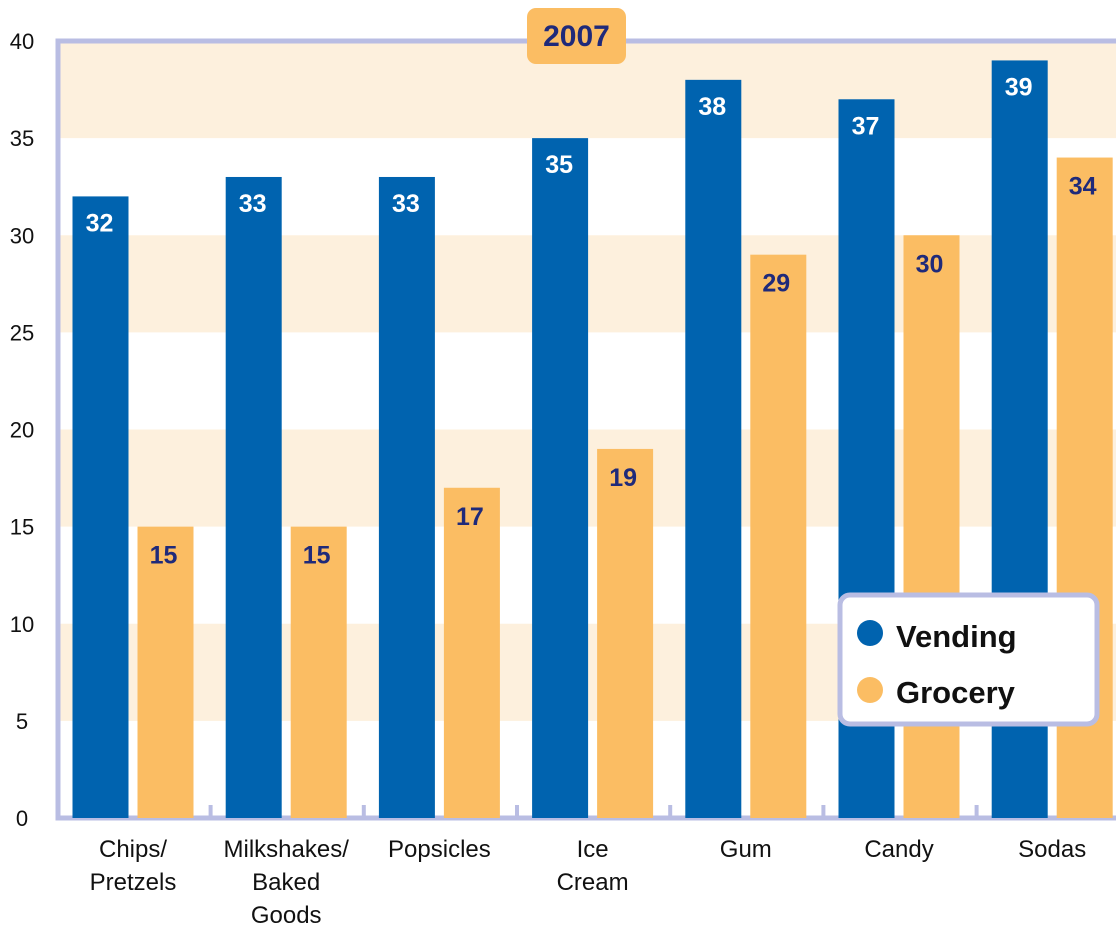 This screenshot has width=1116, height=929. What do you see at coordinates (22, 41) in the screenshot?
I see `y-tick-label: 40` at bounding box center [22, 41].